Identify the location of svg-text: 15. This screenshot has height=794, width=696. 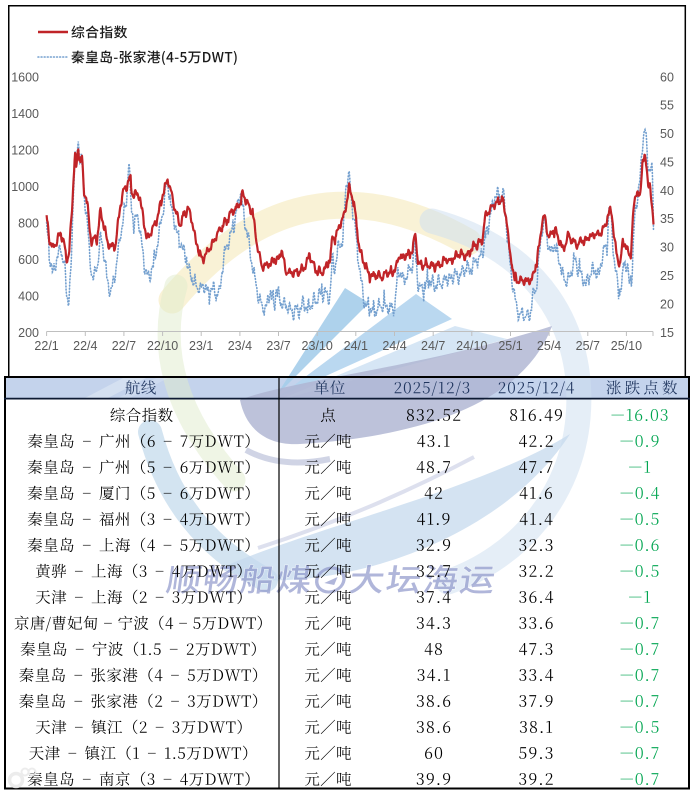
(667, 333).